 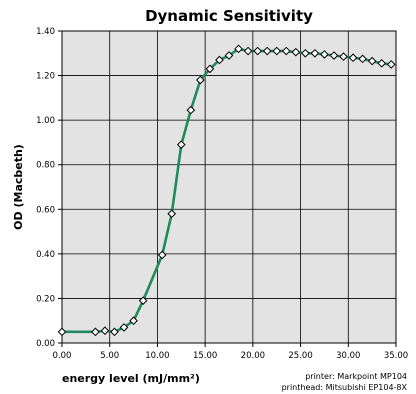 I want to click on x-axis-title: energy level (mJ/mm²), so click(x=131, y=378).